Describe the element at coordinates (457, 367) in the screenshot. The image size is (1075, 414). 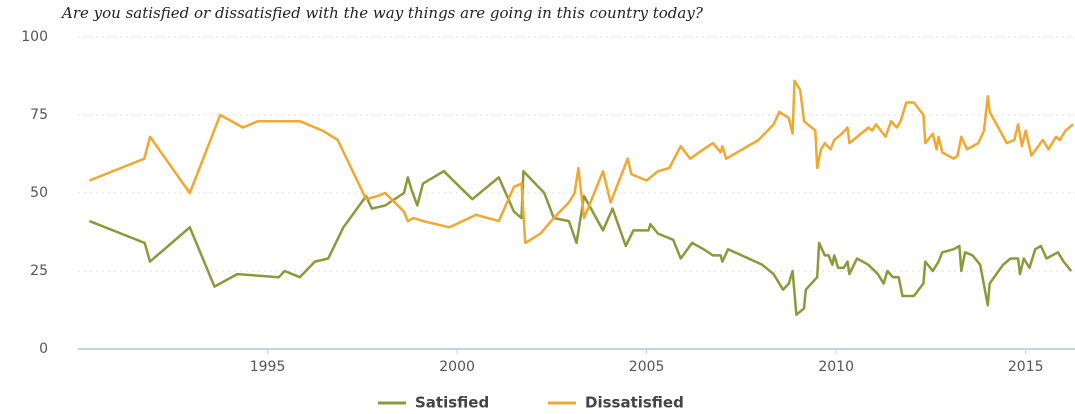
I see `x-tick-label: 2000` at that location.